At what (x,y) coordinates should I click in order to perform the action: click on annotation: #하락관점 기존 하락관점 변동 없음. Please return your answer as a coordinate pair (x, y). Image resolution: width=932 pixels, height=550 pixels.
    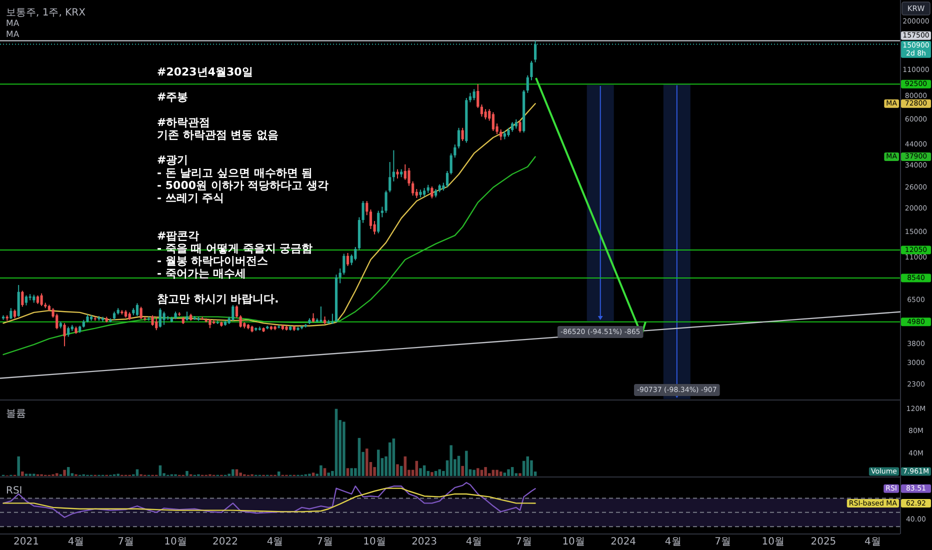
    Looking at the image, I should click on (217, 129).